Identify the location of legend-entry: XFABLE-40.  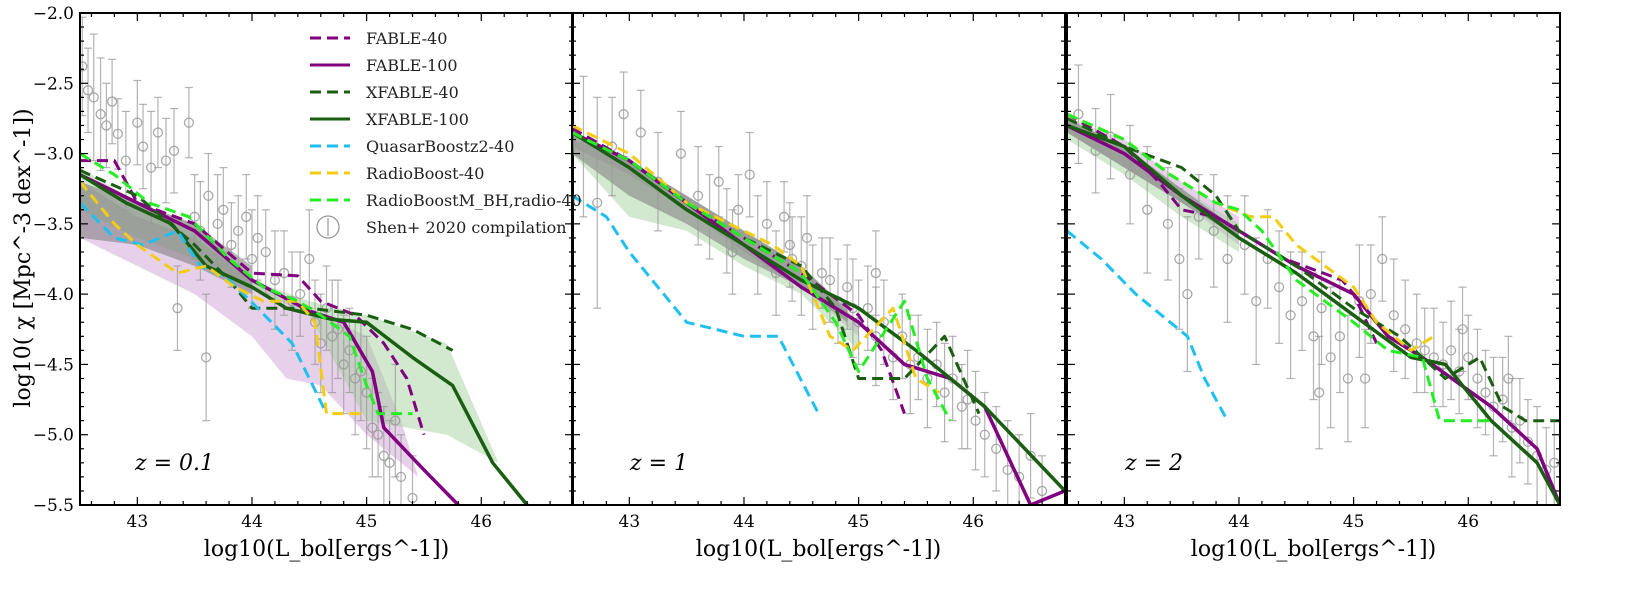
(384, 92).